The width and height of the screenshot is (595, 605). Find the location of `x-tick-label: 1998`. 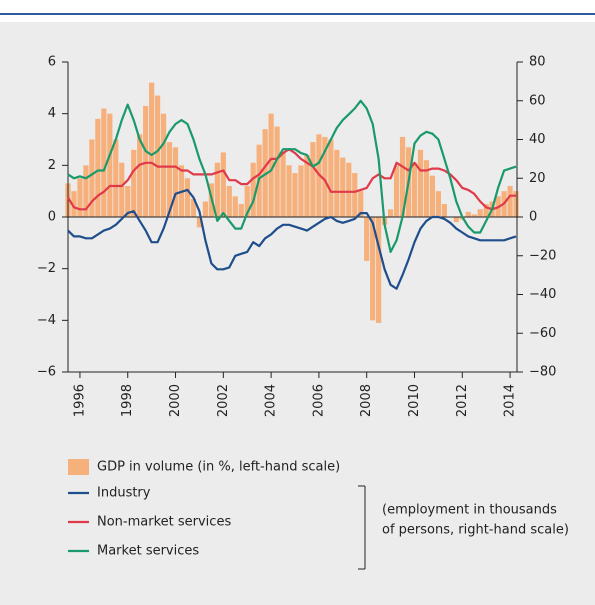

x-tick-label: 1998 is located at coordinates (127, 400).